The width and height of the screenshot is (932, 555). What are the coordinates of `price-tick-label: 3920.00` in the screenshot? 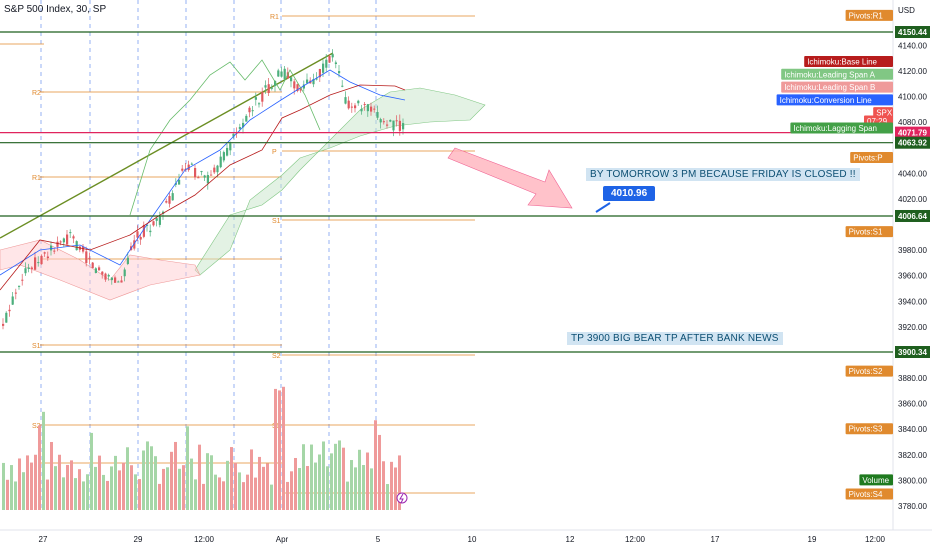 It's located at (912, 327).